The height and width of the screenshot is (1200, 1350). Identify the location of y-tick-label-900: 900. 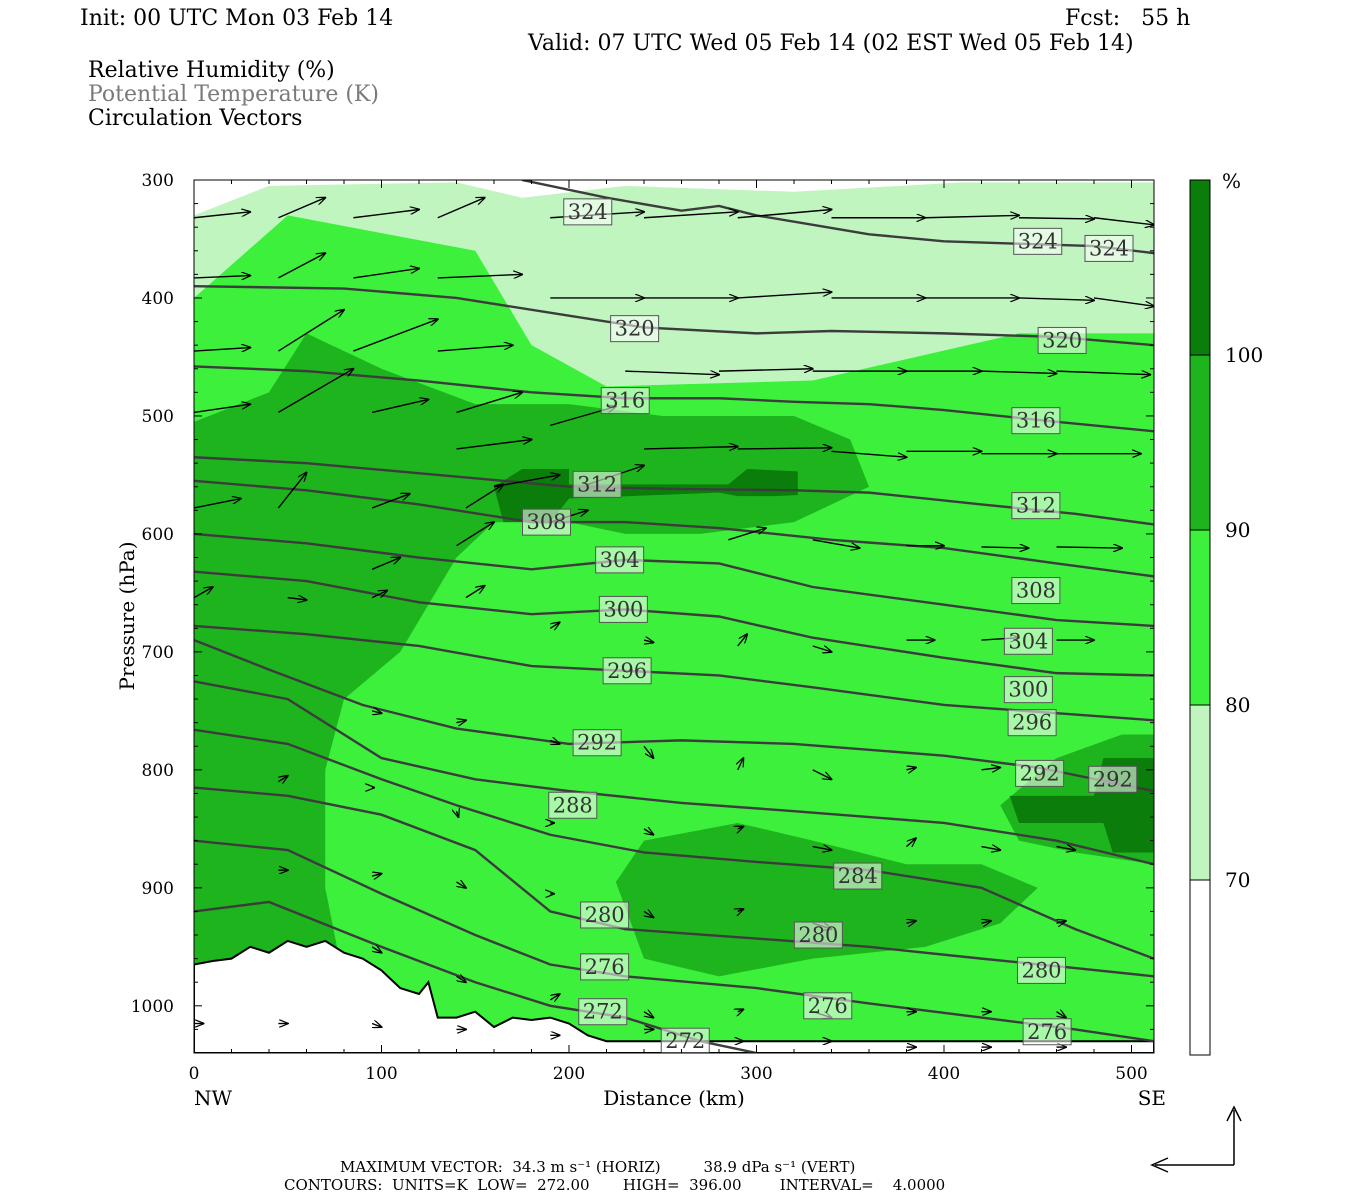
(158, 889).